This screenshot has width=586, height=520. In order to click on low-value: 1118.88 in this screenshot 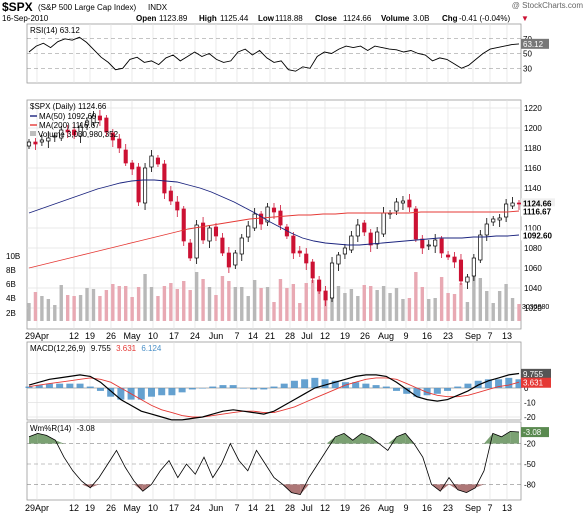, I will do `click(289, 18)`.